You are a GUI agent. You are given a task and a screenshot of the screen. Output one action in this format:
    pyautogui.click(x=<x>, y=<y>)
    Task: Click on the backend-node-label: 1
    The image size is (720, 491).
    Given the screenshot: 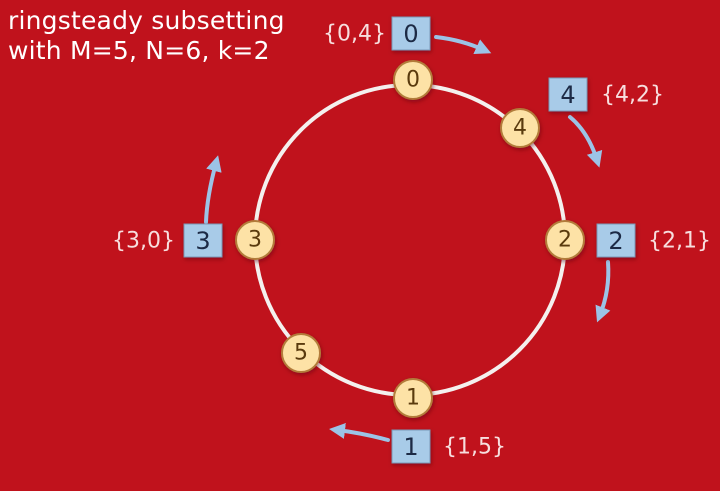 What is the action you would take?
    pyautogui.click(x=413, y=398)
    